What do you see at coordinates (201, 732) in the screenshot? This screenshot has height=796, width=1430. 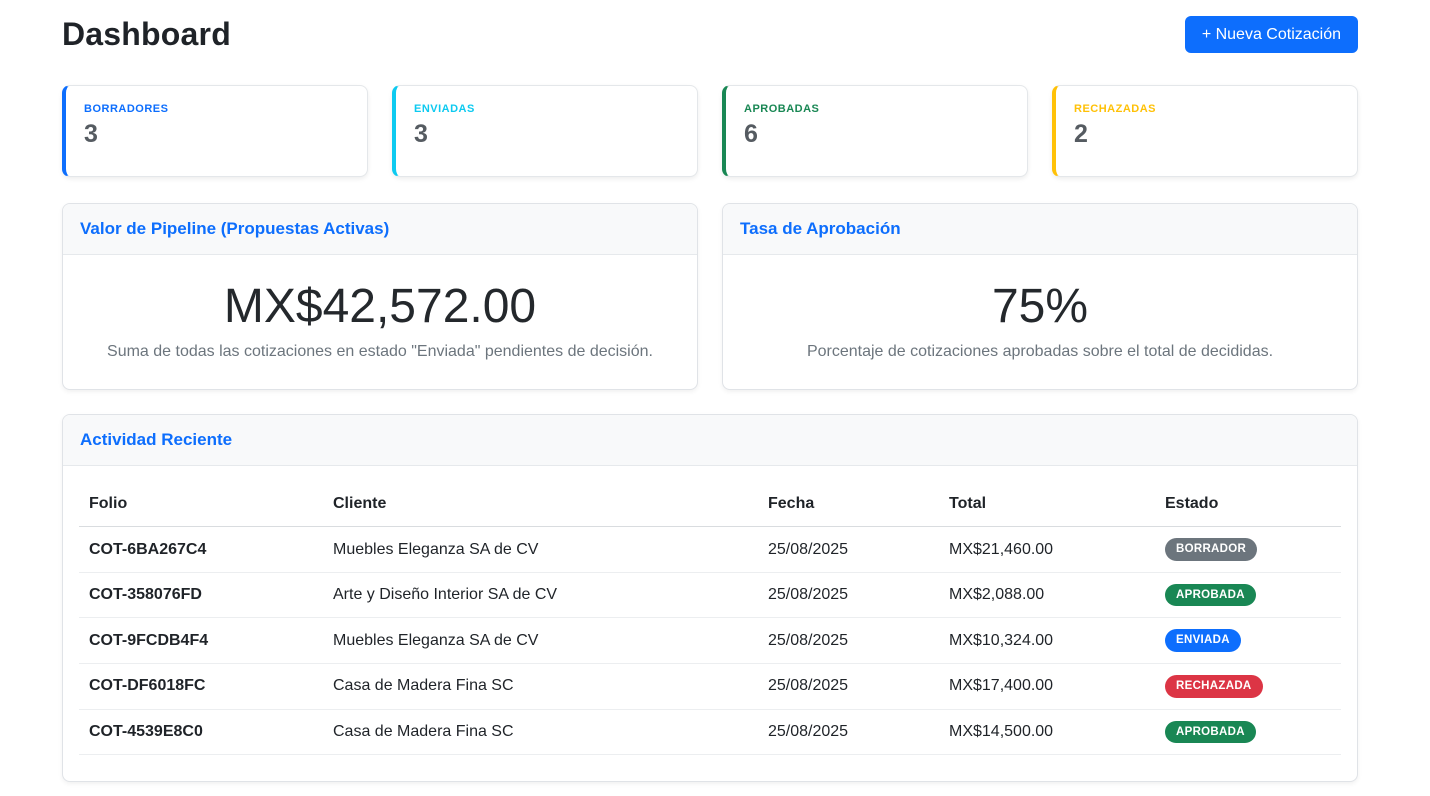 I see `cell-folio: COT-4539E8C0` at bounding box center [201, 732].